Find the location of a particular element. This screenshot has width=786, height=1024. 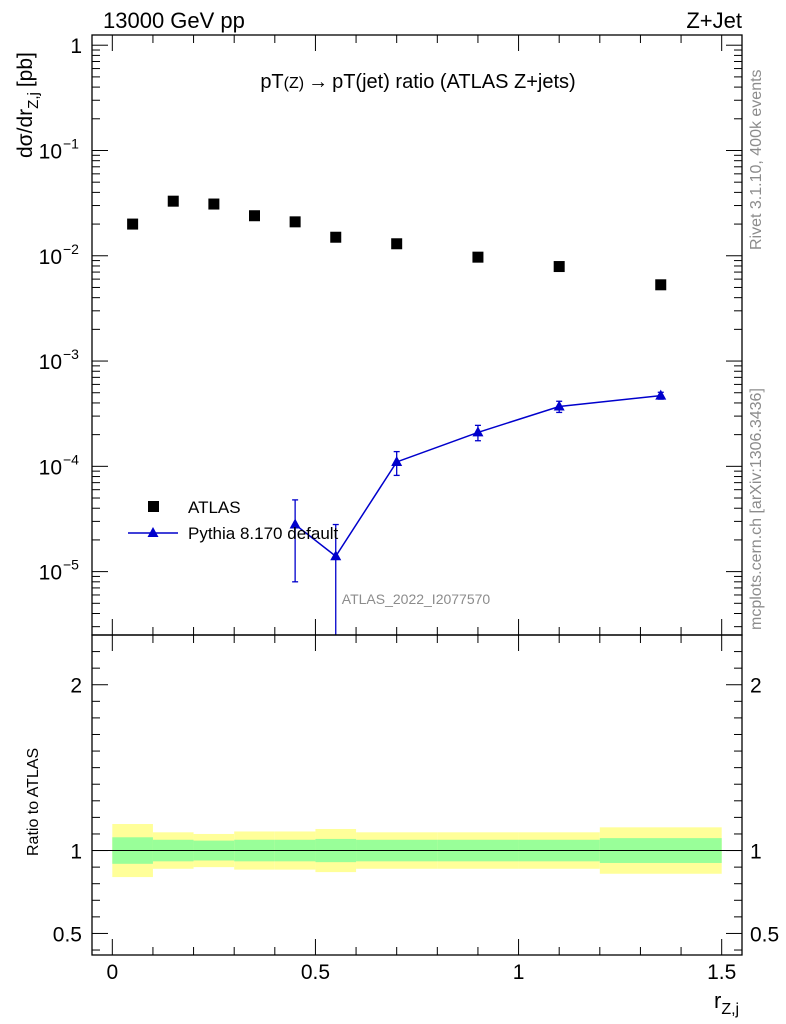

header-left: 13000 GeV pp is located at coordinates (174, 20).